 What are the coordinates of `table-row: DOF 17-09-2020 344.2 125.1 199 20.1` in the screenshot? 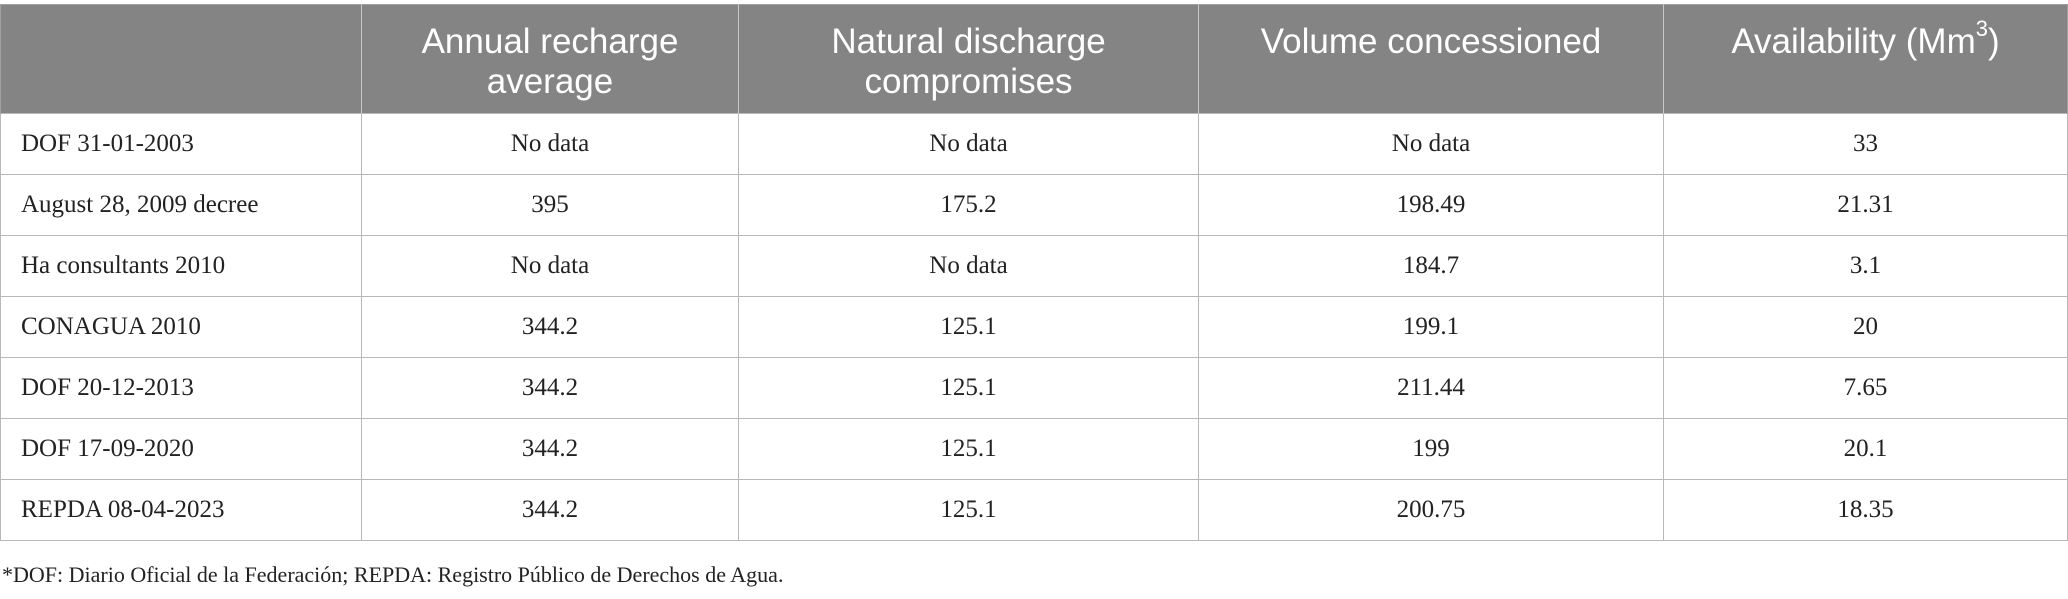 It's located at (1034, 449).